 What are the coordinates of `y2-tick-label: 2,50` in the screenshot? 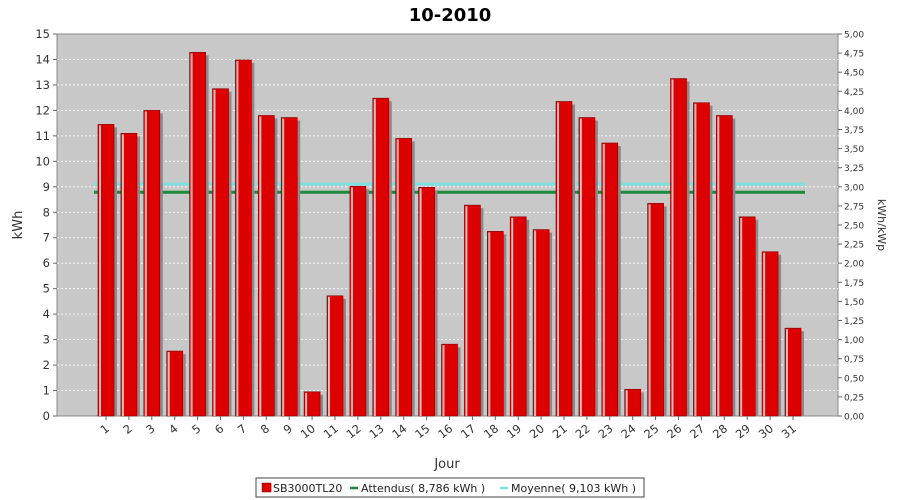 It's located at (854, 227).